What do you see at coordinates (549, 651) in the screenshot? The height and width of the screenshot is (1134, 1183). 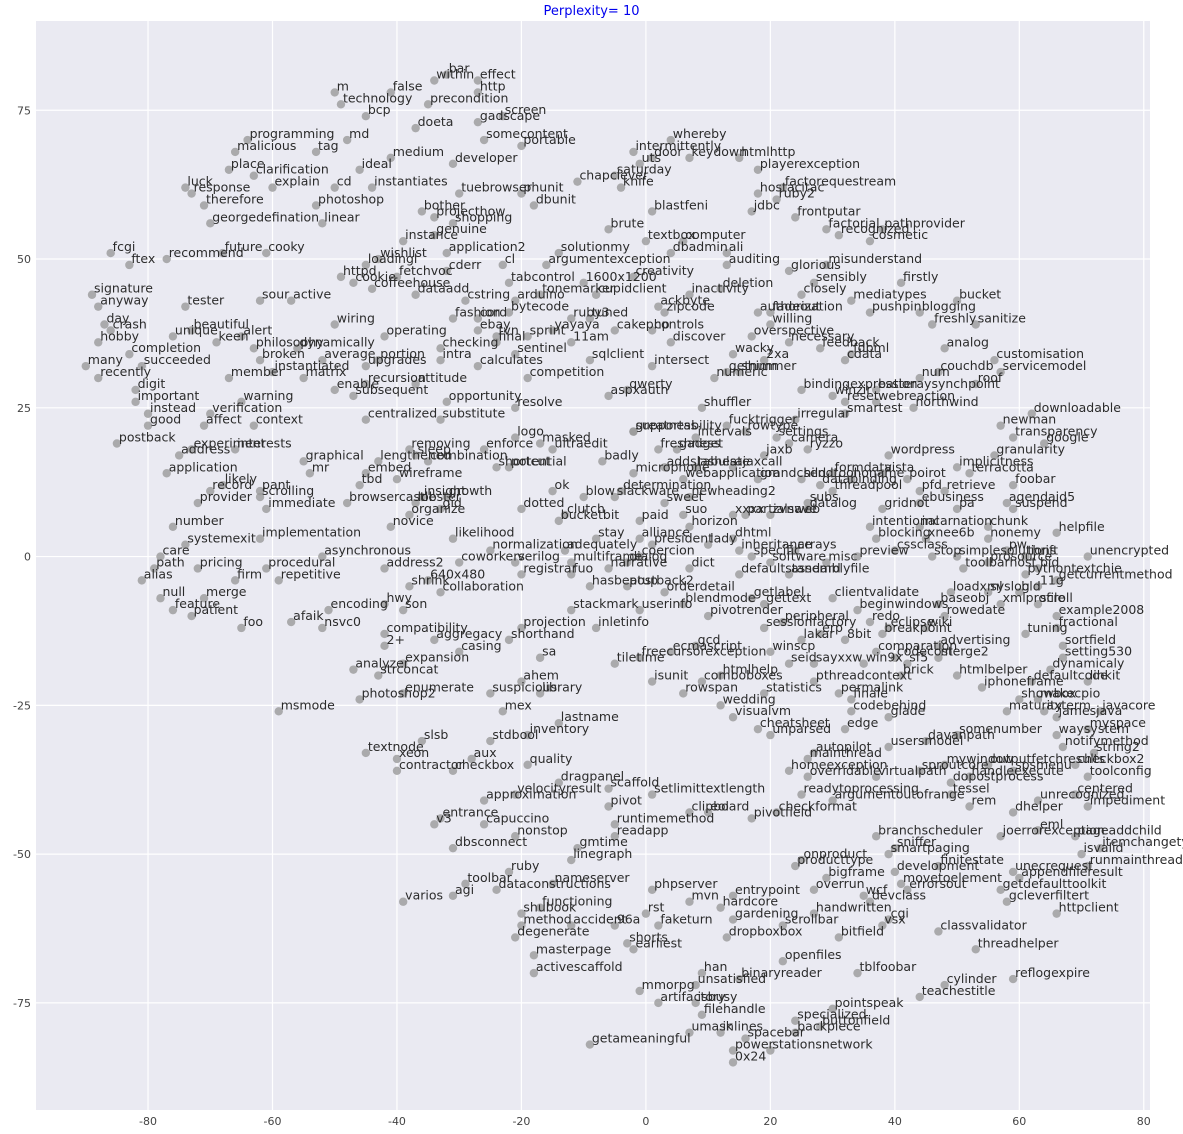 I see `point-label: sa` at bounding box center [549, 651].